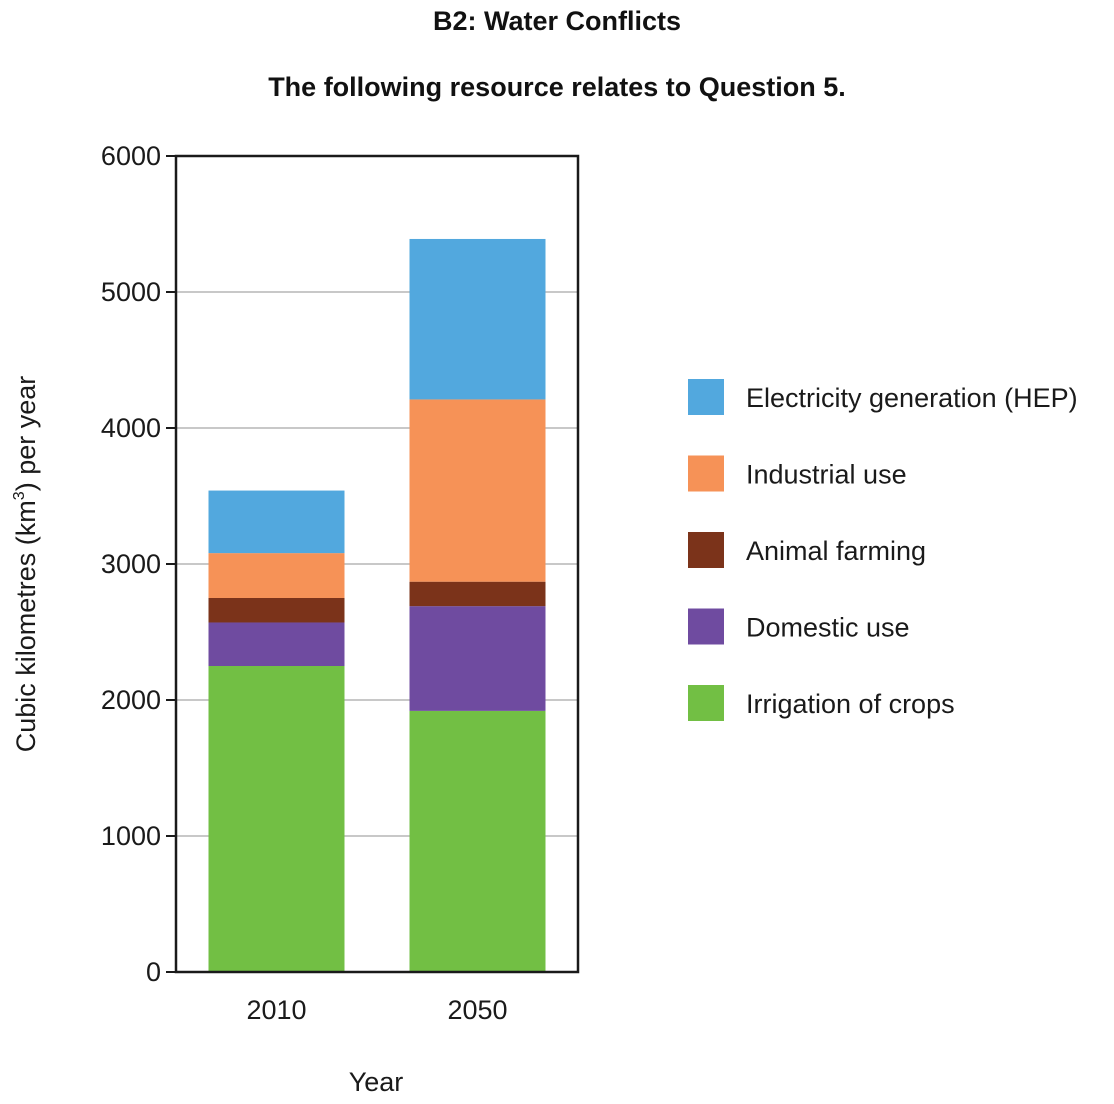 The width and height of the screenshot is (1114, 1104). I want to click on y-tick-label: 5000, so click(131, 292).